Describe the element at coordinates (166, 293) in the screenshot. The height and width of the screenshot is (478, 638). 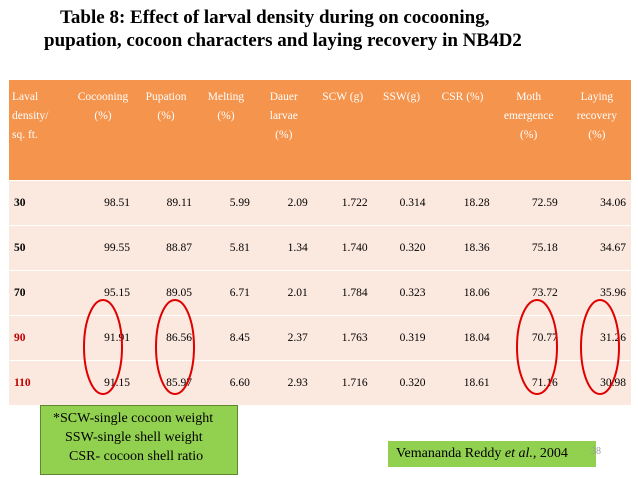
I see `table-cell: 89.05` at that location.